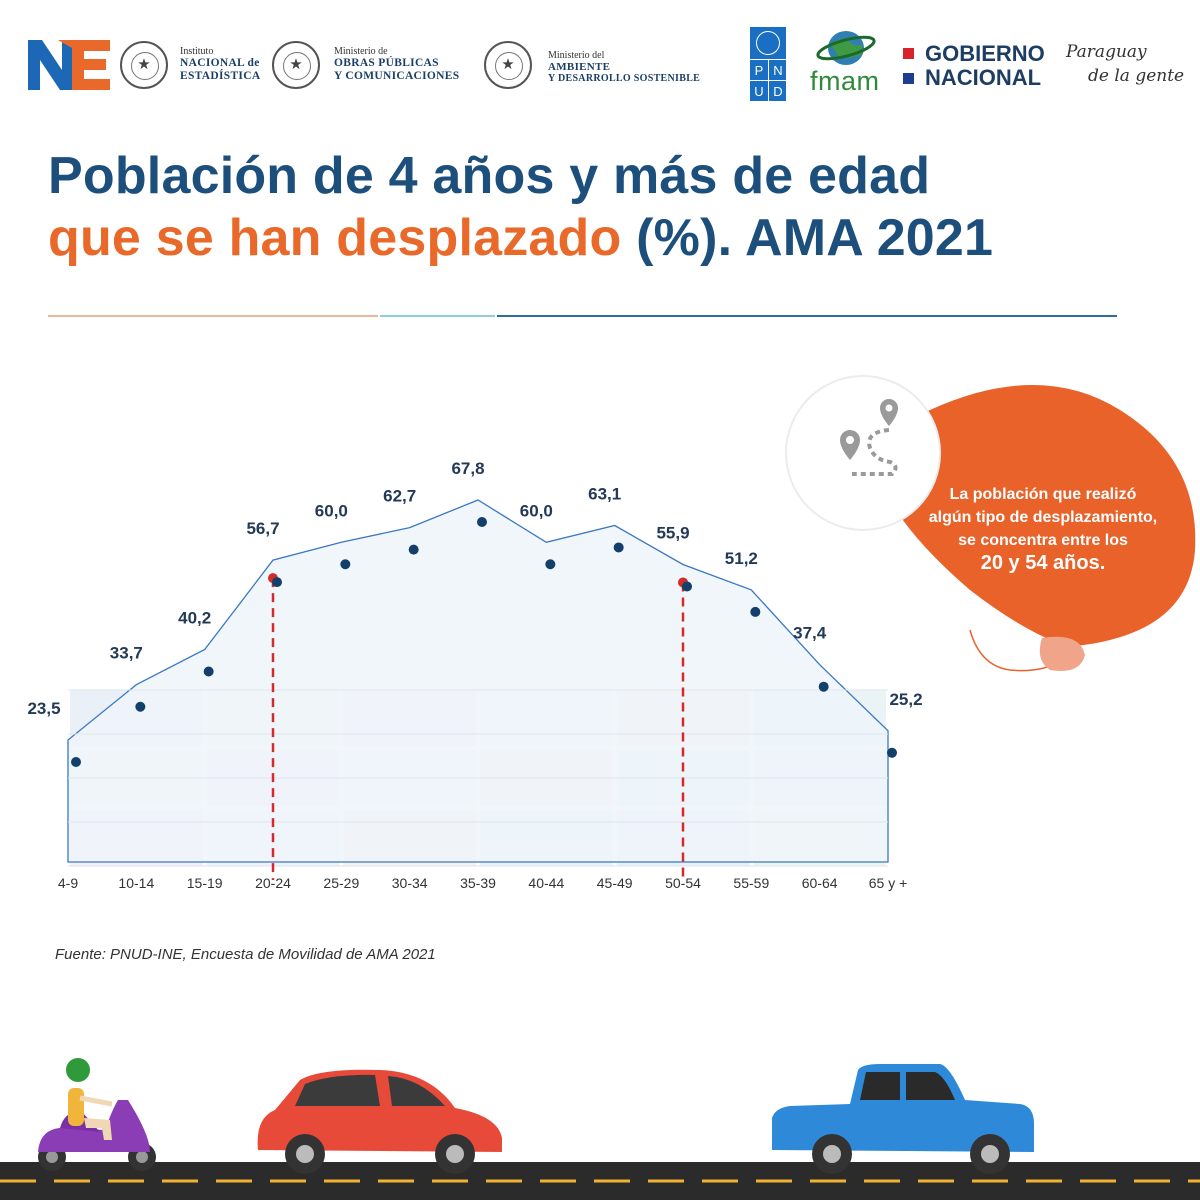  What do you see at coordinates (1136, 76) in the screenshot?
I see `slogan-line2: de la gente` at bounding box center [1136, 76].